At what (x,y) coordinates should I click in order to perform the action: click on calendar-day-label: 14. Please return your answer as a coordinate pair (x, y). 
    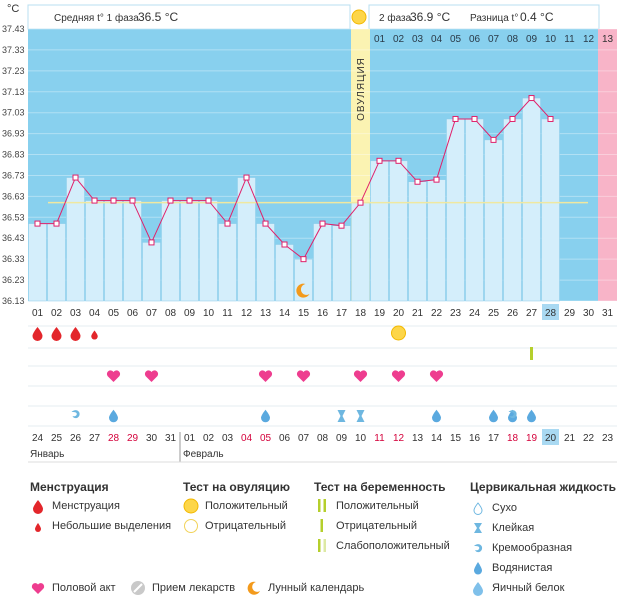
    Looking at the image, I should click on (437, 438).